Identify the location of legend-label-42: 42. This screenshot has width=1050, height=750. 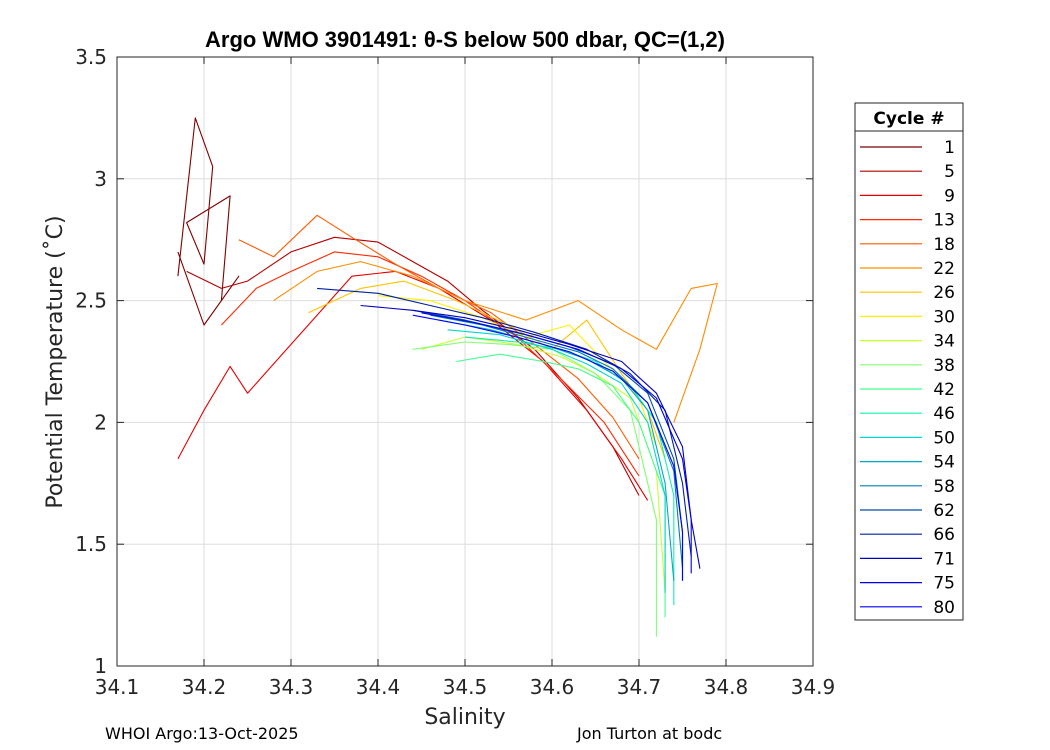
(944, 390).